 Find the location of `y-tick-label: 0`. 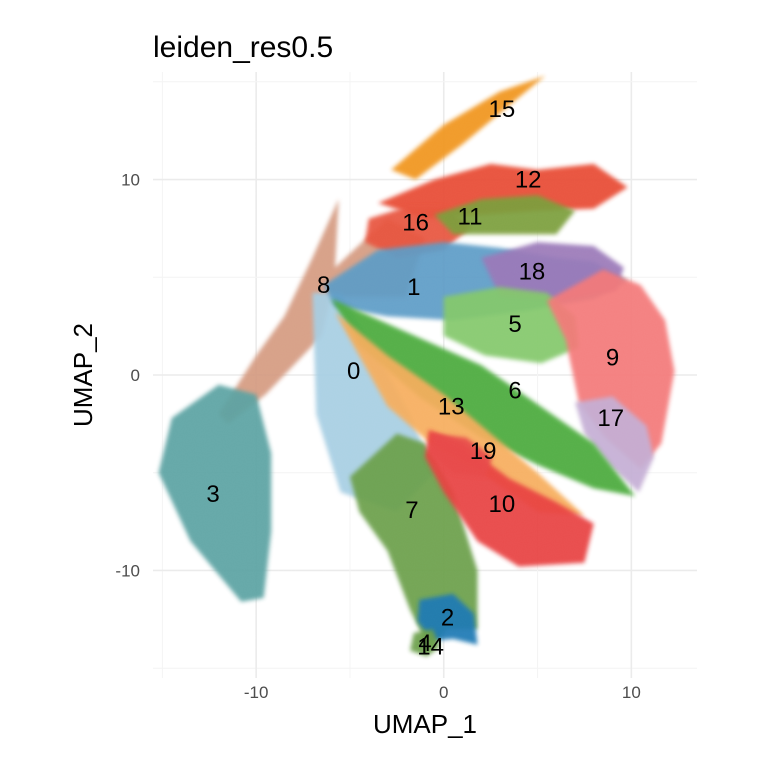

y-tick-label: 0 is located at coordinates (135, 375).